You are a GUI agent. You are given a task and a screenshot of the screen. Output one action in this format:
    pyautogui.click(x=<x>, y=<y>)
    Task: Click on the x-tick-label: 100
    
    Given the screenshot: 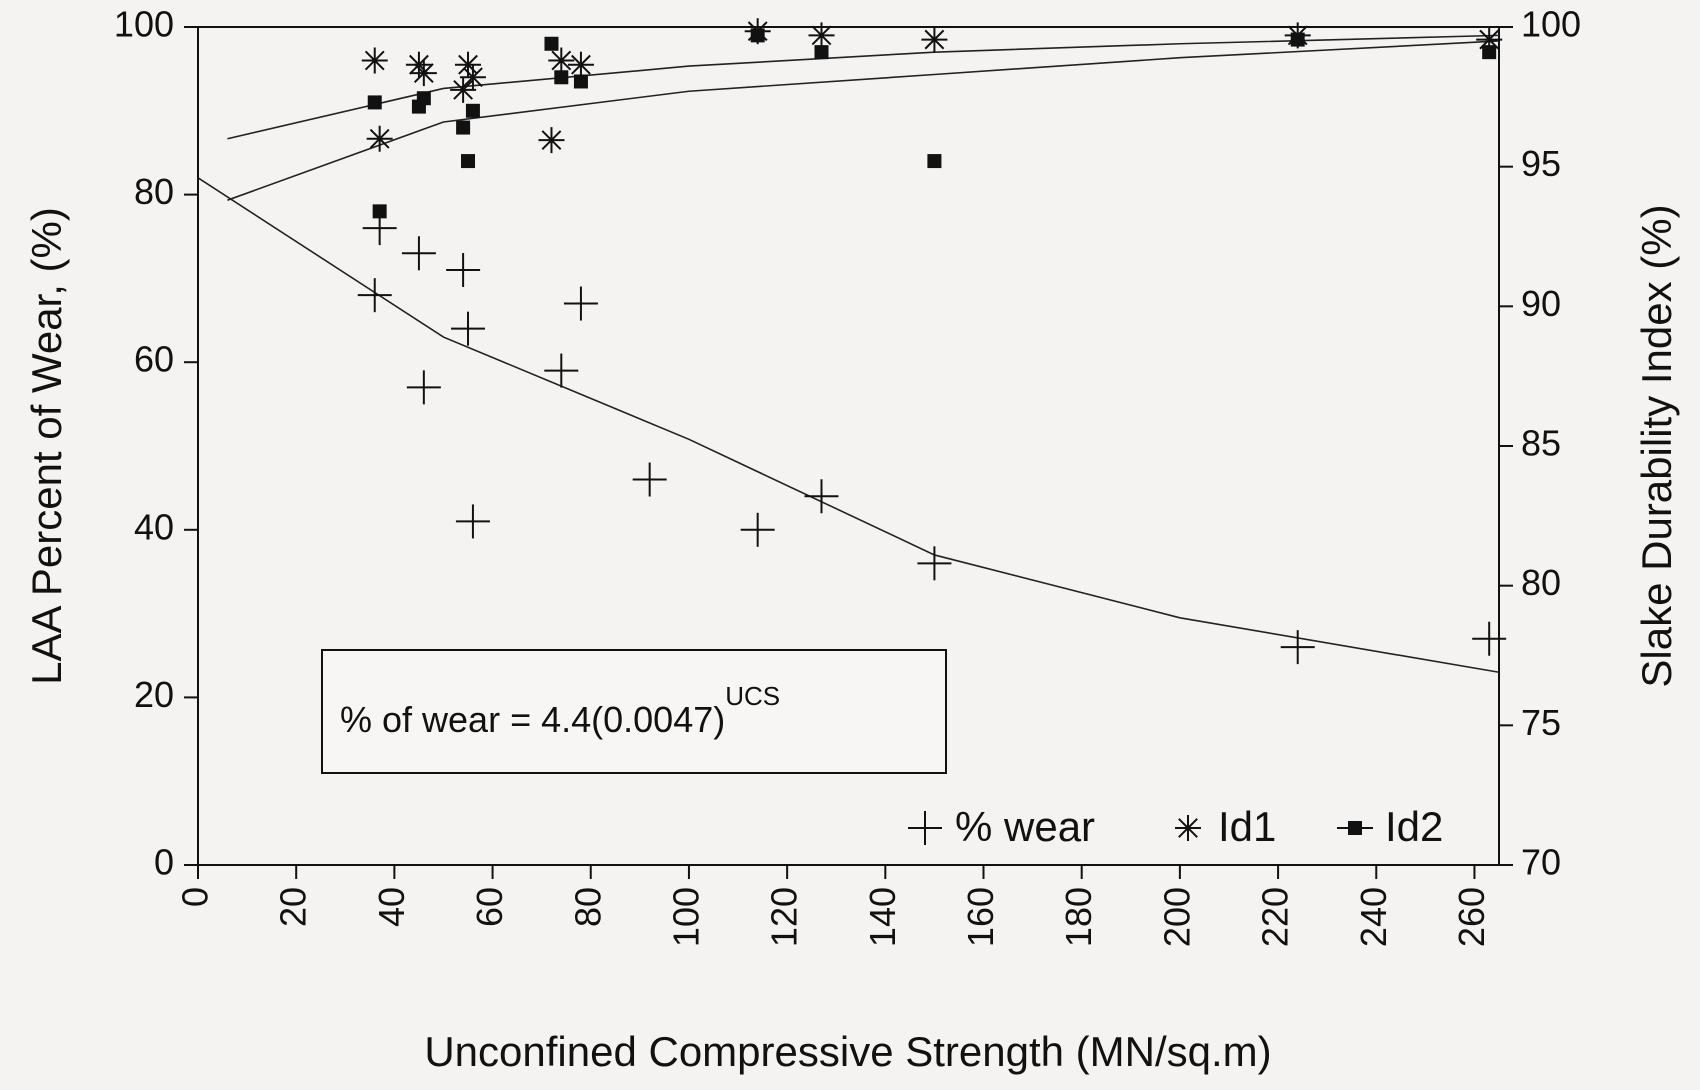 What is the action you would take?
    pyautogui.click(x=685, y=917)
    